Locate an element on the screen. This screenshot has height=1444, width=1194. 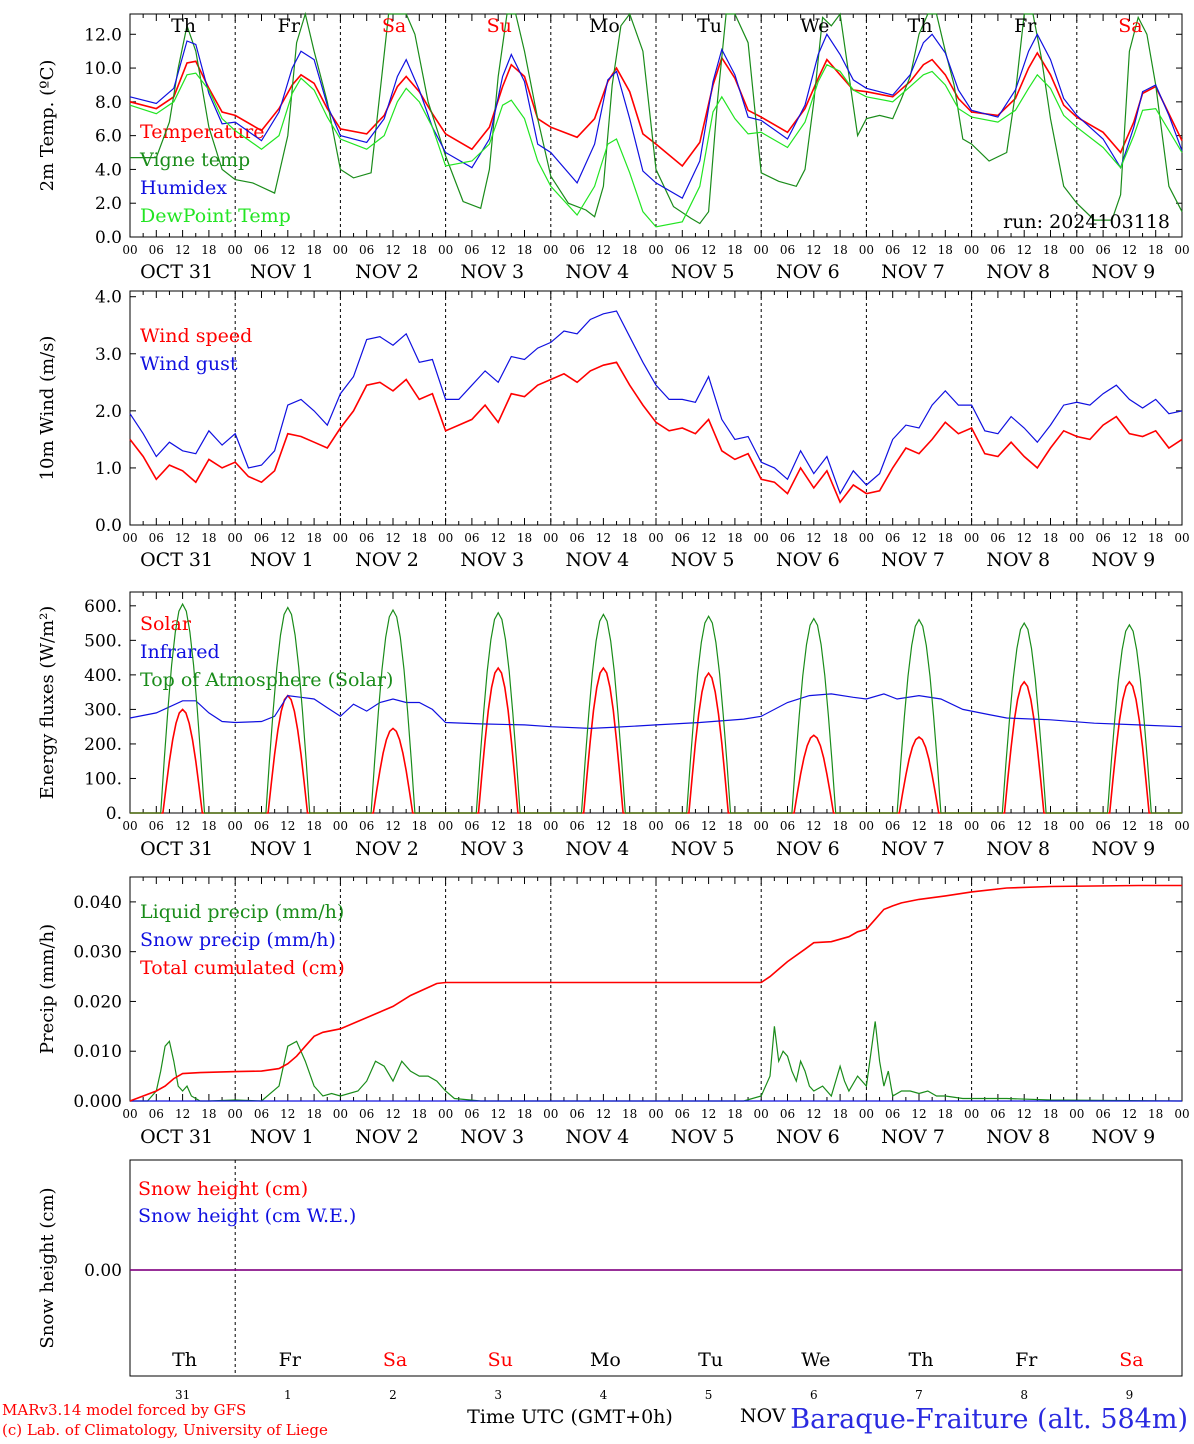
weekday-label-bottom: Tu is located at coordinates (710, 1360).